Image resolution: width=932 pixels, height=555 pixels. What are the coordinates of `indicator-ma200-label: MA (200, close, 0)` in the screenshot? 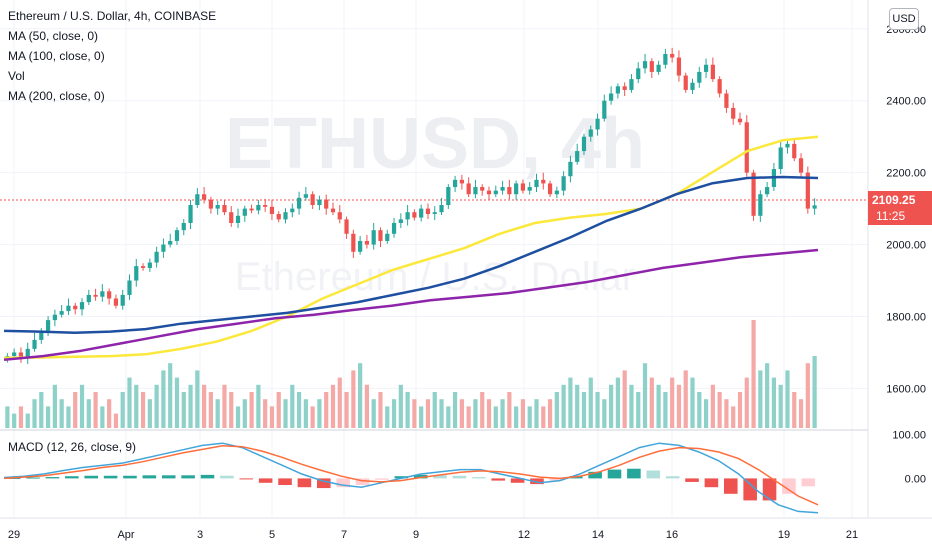 It's located at (56, 96).